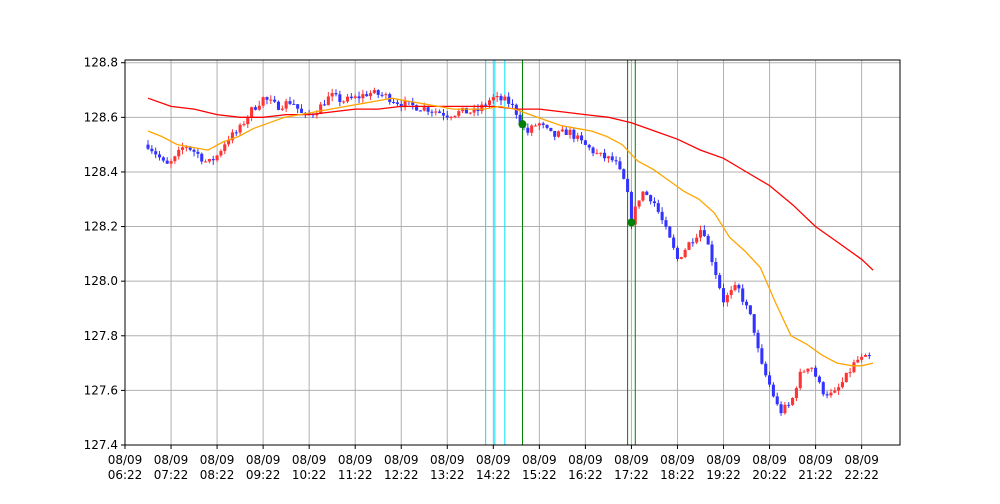 Image resolution: width=1000 pixels, height=504 pixels. What do you see at coordinates (101, 336) in the screenshot?
I see `y-tick-label: 127.8` at bounding box center [101, 336].